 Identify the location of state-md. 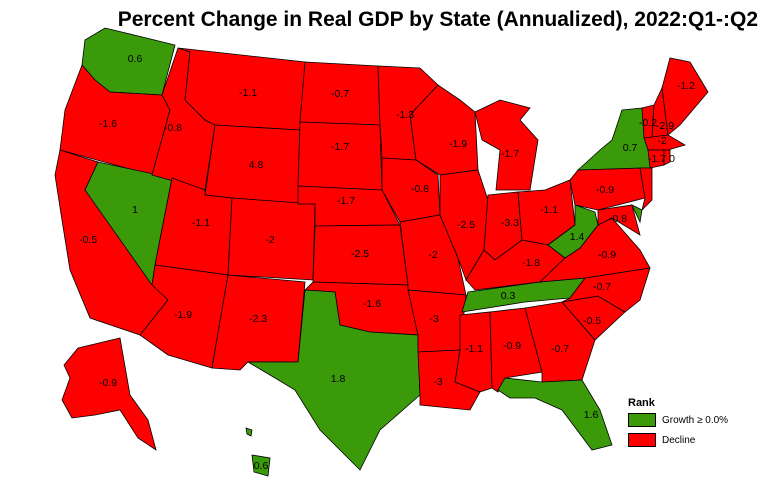
(619, 220).